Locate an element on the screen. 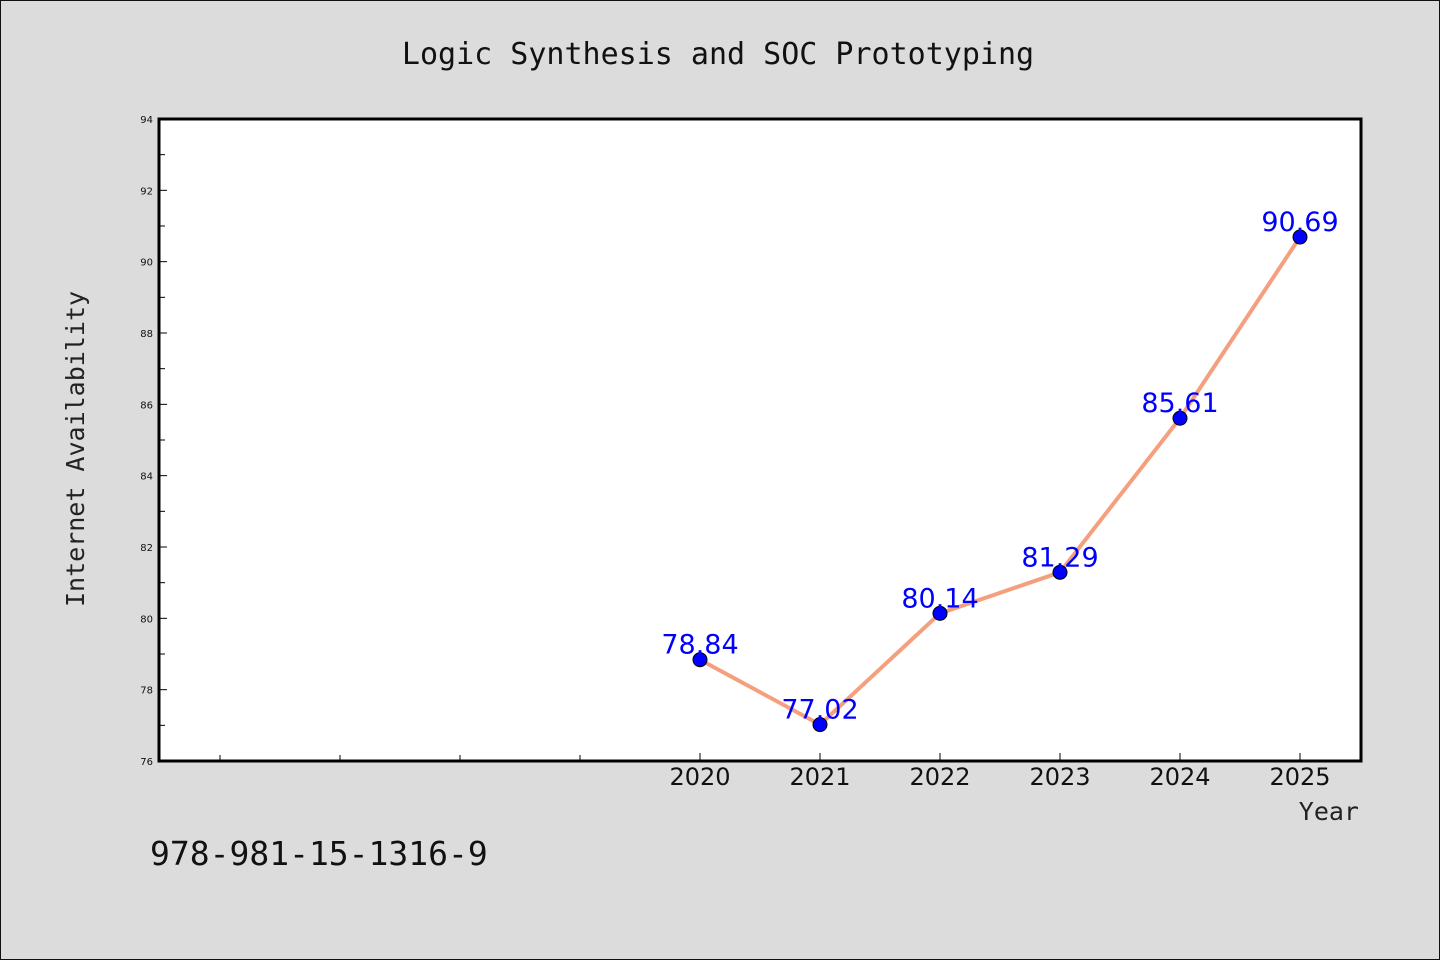 The width and height of the screenshot is (1440, 960). x-tick-label: 2025 is located at coordinates (1299, 777).